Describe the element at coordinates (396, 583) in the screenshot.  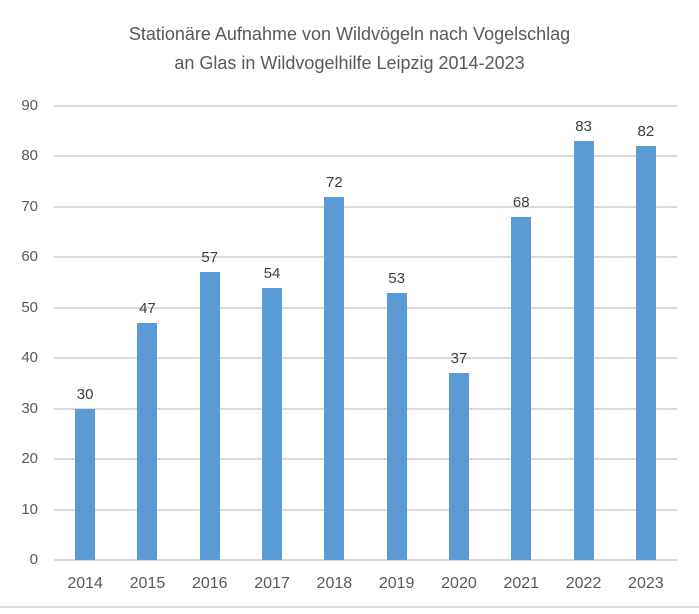
I see `x-tick-label: 2019` at that location.